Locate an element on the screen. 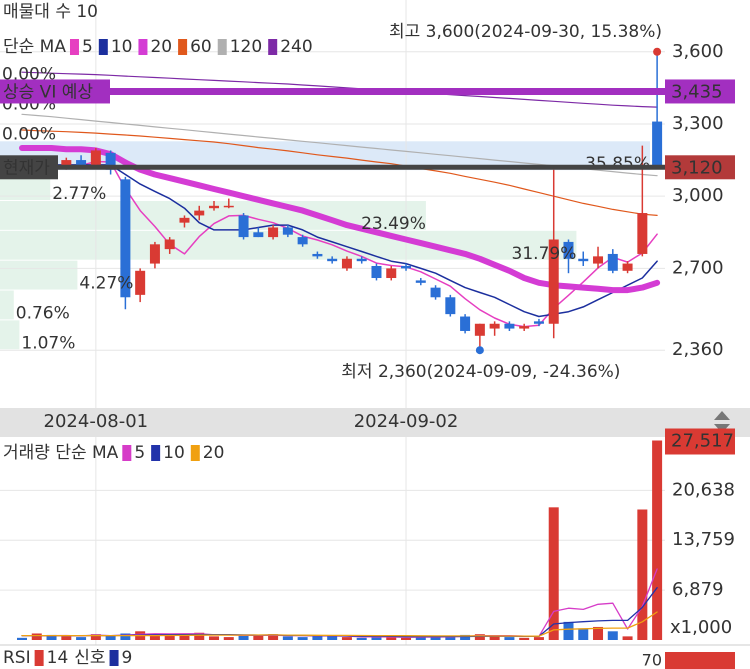 The image size is (750, 669). y-tick-label: 20,638 is located at coordinates (703, 489).